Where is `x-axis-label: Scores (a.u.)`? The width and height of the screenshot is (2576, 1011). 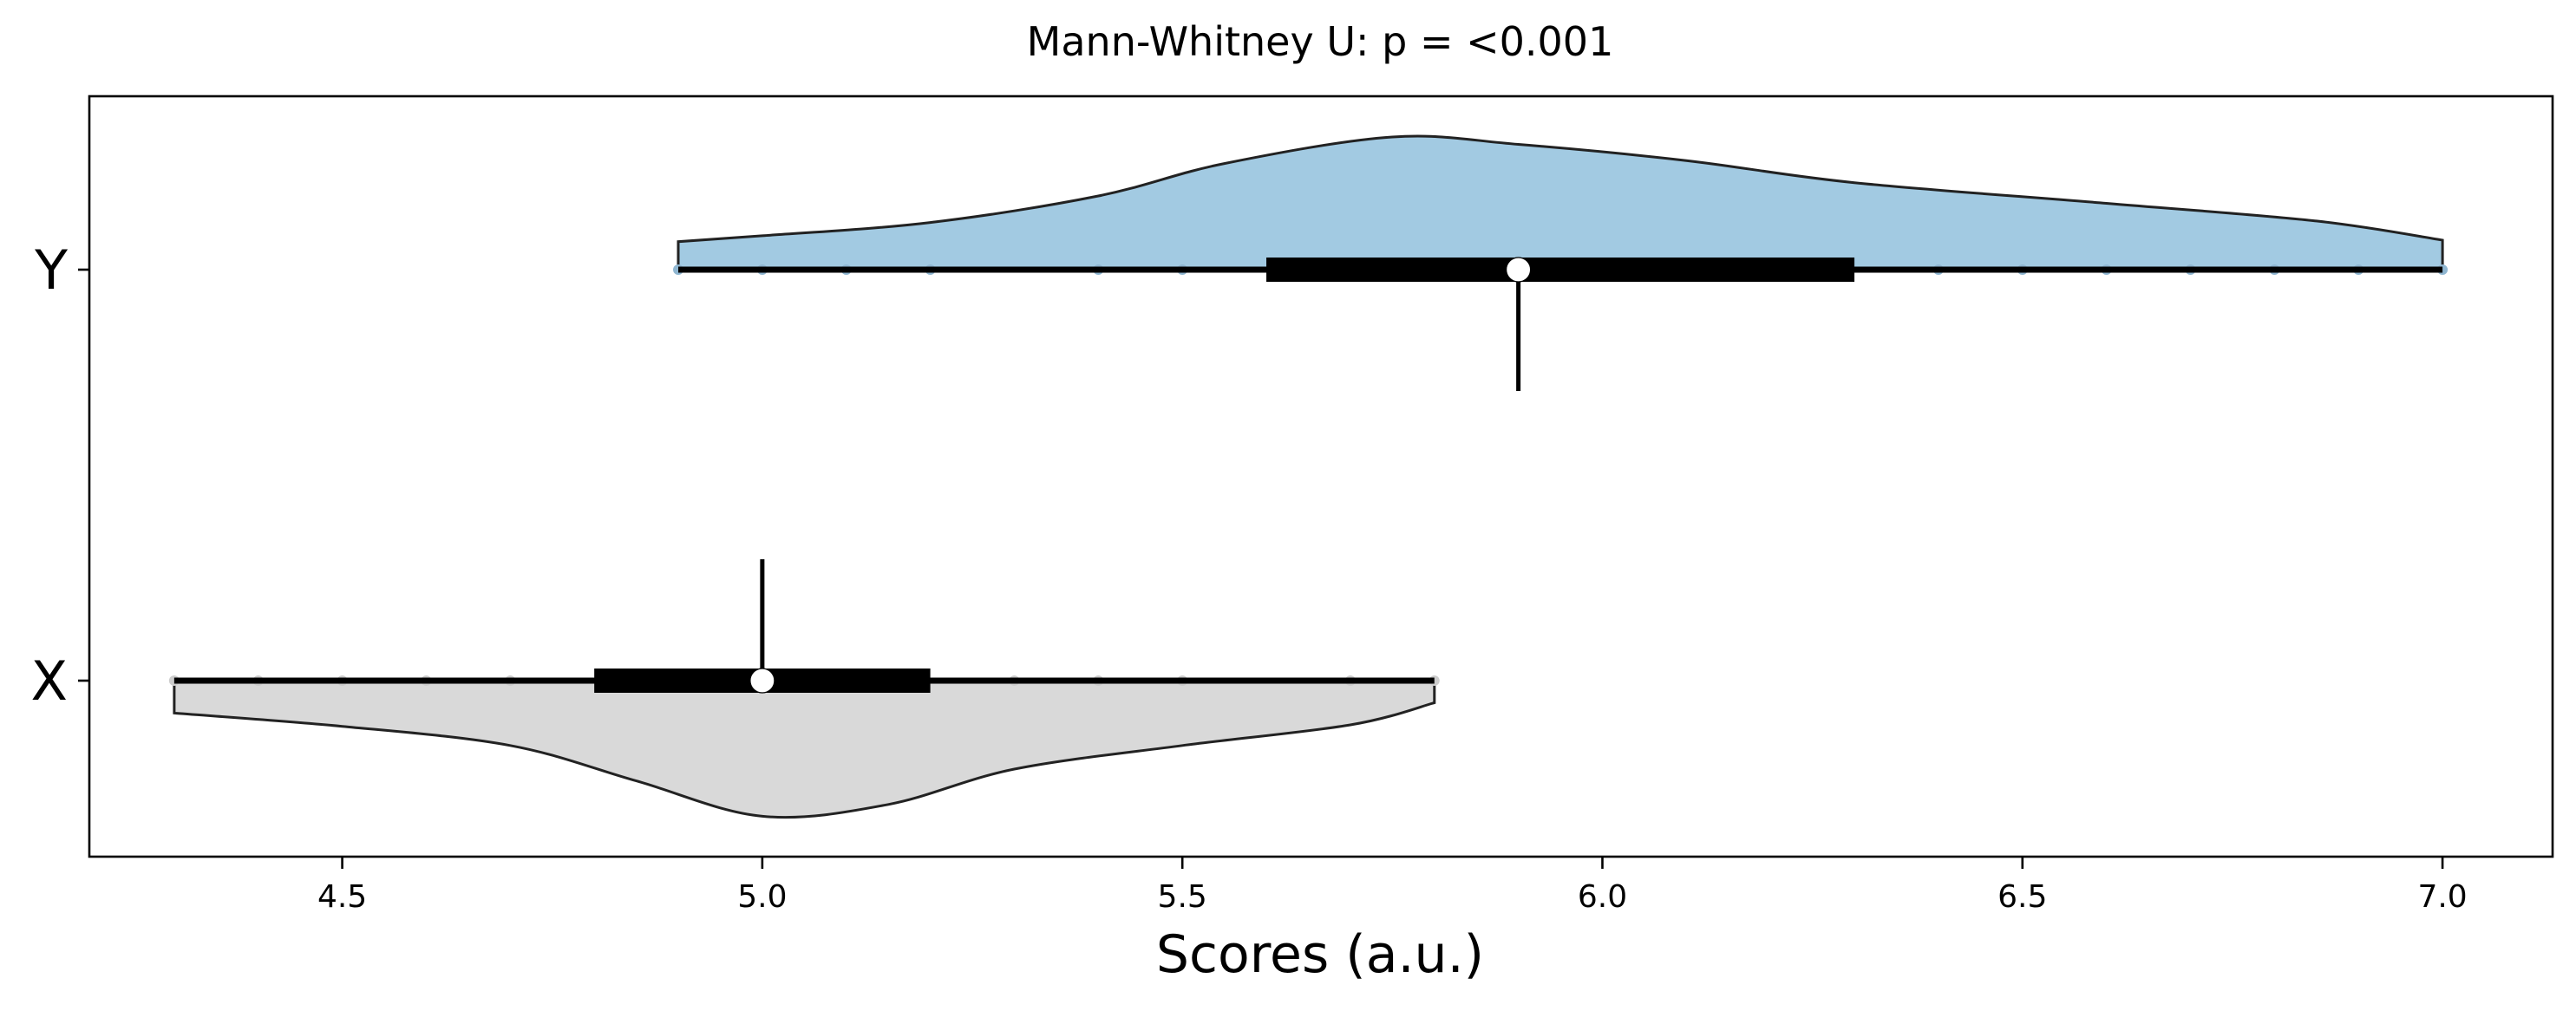 x-axis-label: Scores (a.u.) is located at coordinates (1320, 954).